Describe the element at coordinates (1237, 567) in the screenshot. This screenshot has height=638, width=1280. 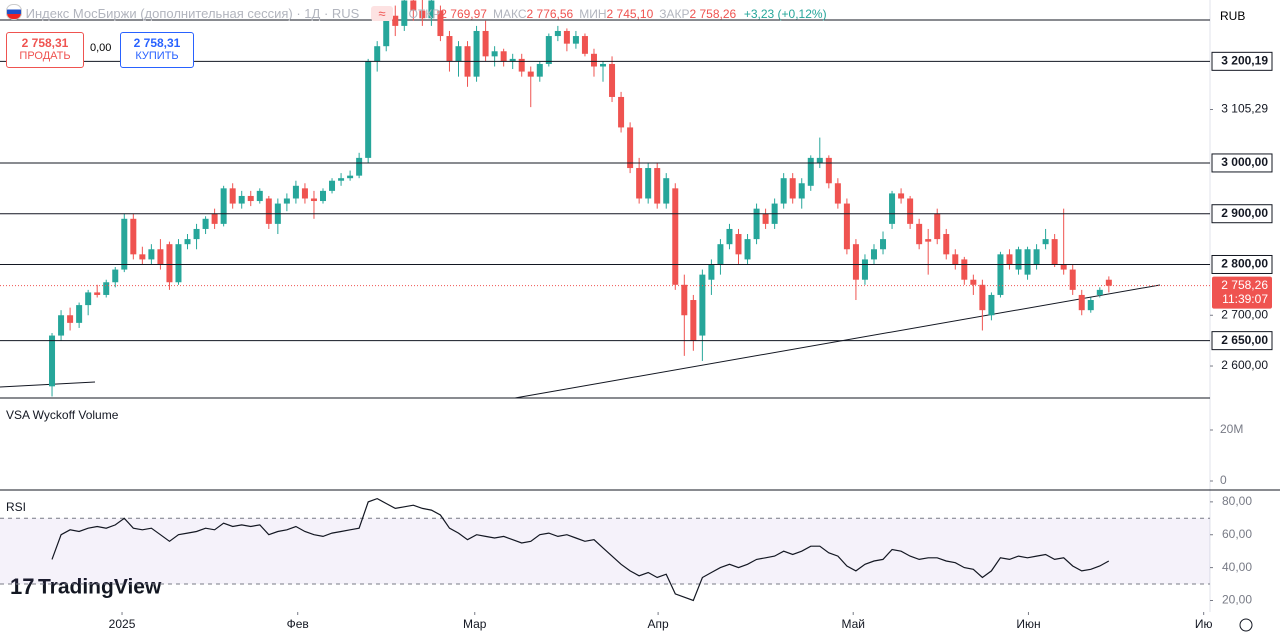
I see `y-tick-label: 40,00` at that location.